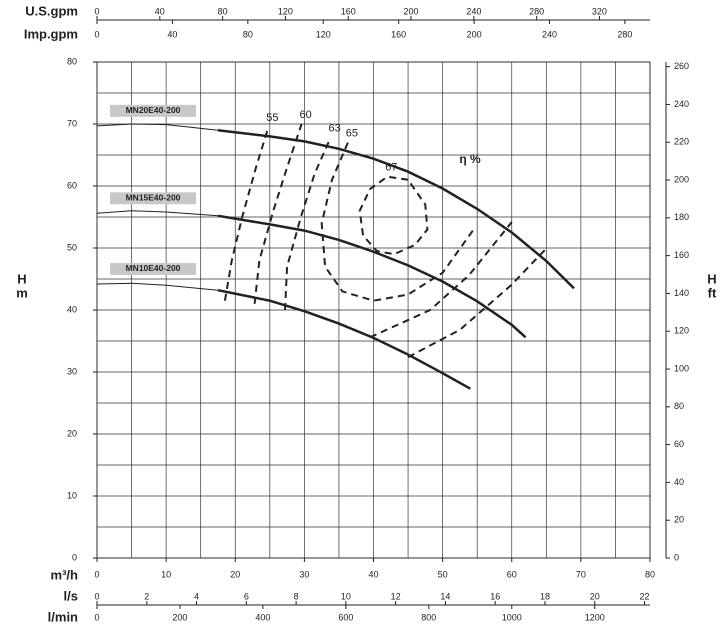 This screenshot has height=626, width=727. Describe the element at coordinates (681, 255) in the screenshot. I see `y2-tick-label: 160` at that location.